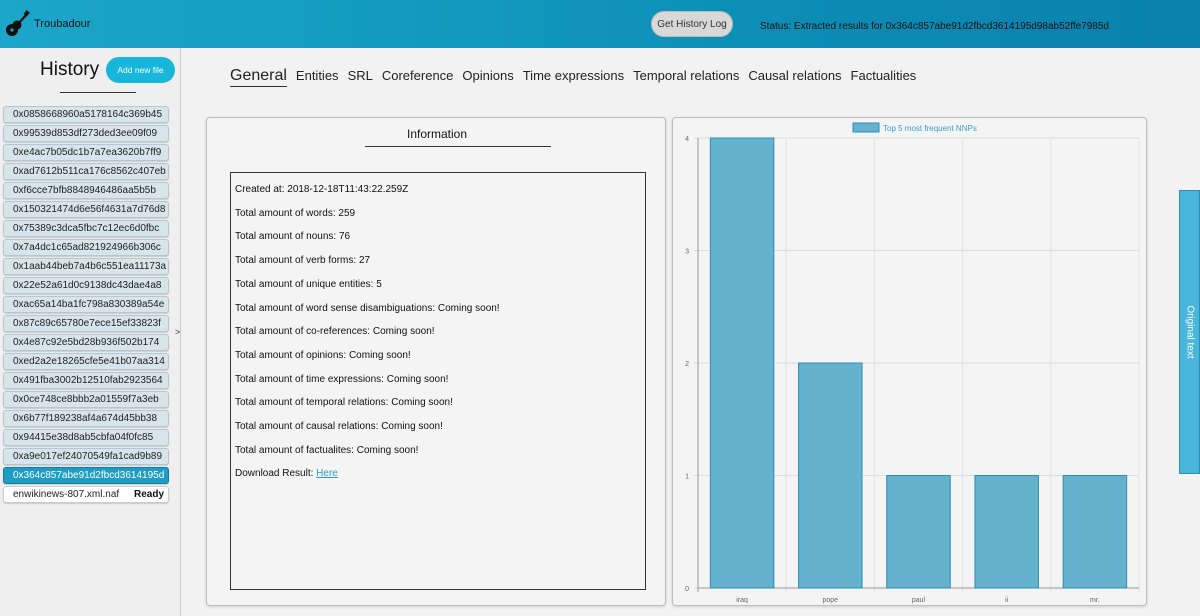  I want to click on original-text-tab: Original text, so click(1189, 332).